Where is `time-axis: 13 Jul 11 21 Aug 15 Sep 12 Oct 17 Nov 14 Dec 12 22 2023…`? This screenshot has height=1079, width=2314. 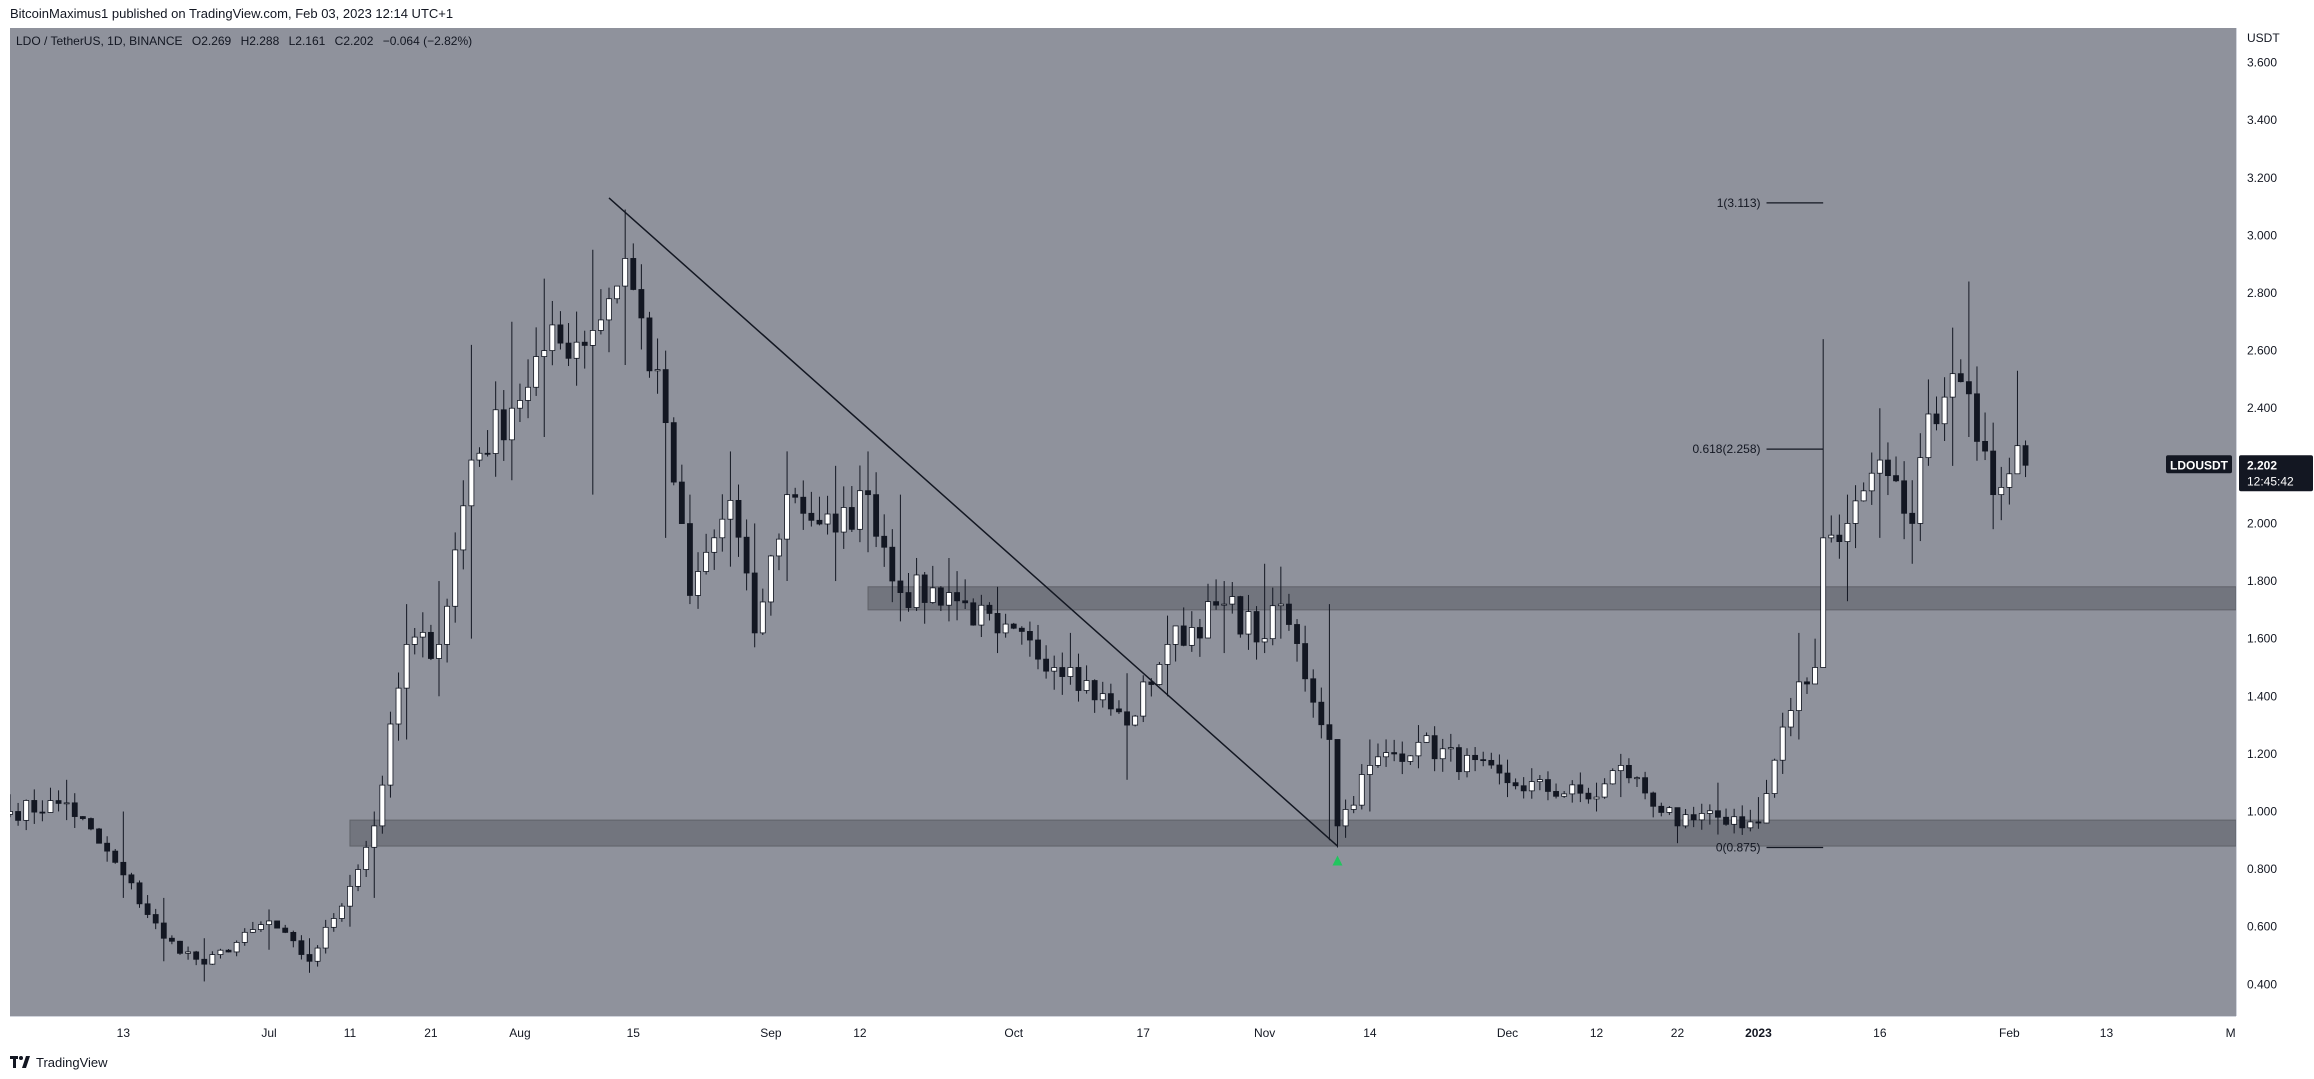 time-axis: 13 Jul 11 21 Aug 15 Sep 12 Oct 17 Nov 14 Dec 12 22 2023… is located at coordinates (1123, 1031).